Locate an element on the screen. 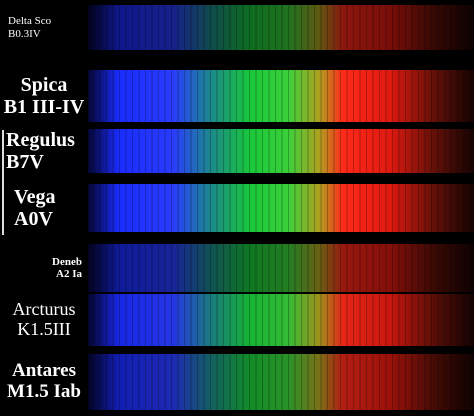 The height and width of the screenshot is (416, 474). spectrum-row: Vega A0V is located at coordinates (237, 208).